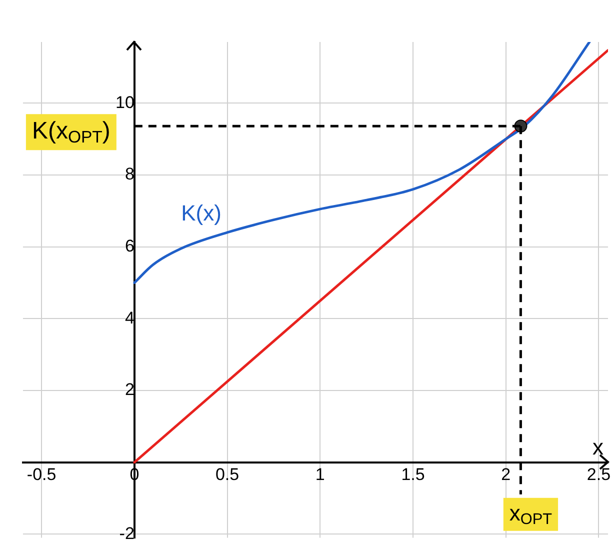  What do you see at coordinates (598, 447) in the screenshot?
I see `x-axis-title: x` at bounding box center [598, 447].